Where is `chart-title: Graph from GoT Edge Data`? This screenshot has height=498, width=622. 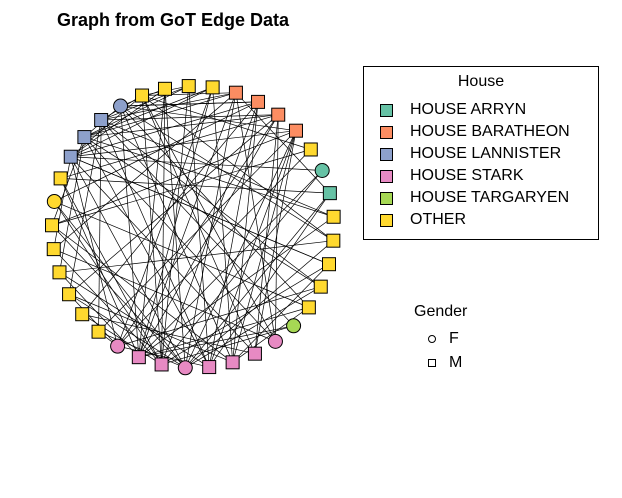 chart-title: Graph from GoT Edge Data is located at coordinates (173, 20).